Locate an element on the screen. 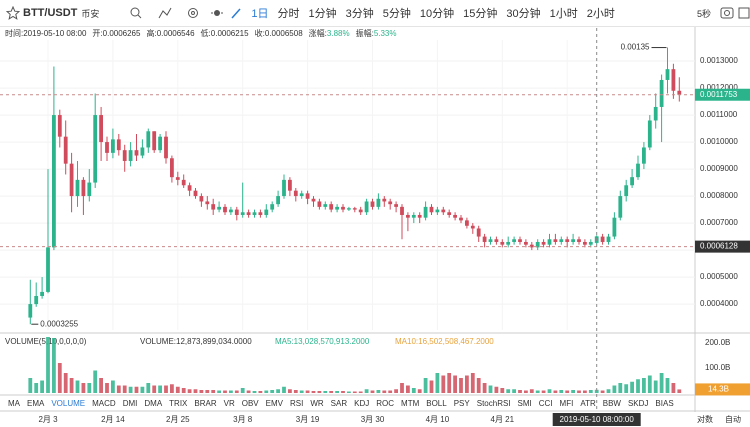 The image size is (750, 427). info-label: 收: is located at coordinates (259, 33).